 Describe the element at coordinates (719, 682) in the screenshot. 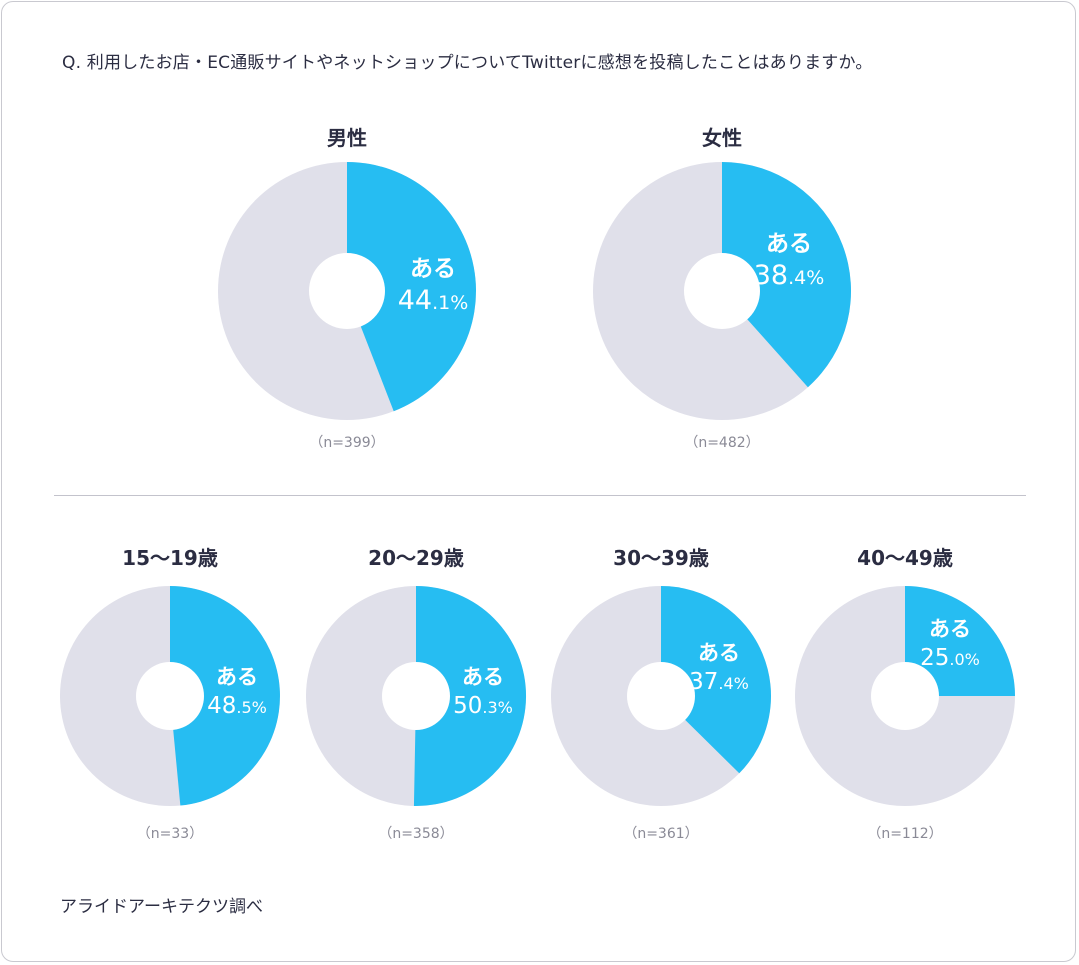

I see `slice-value: 37.4%` at that location.